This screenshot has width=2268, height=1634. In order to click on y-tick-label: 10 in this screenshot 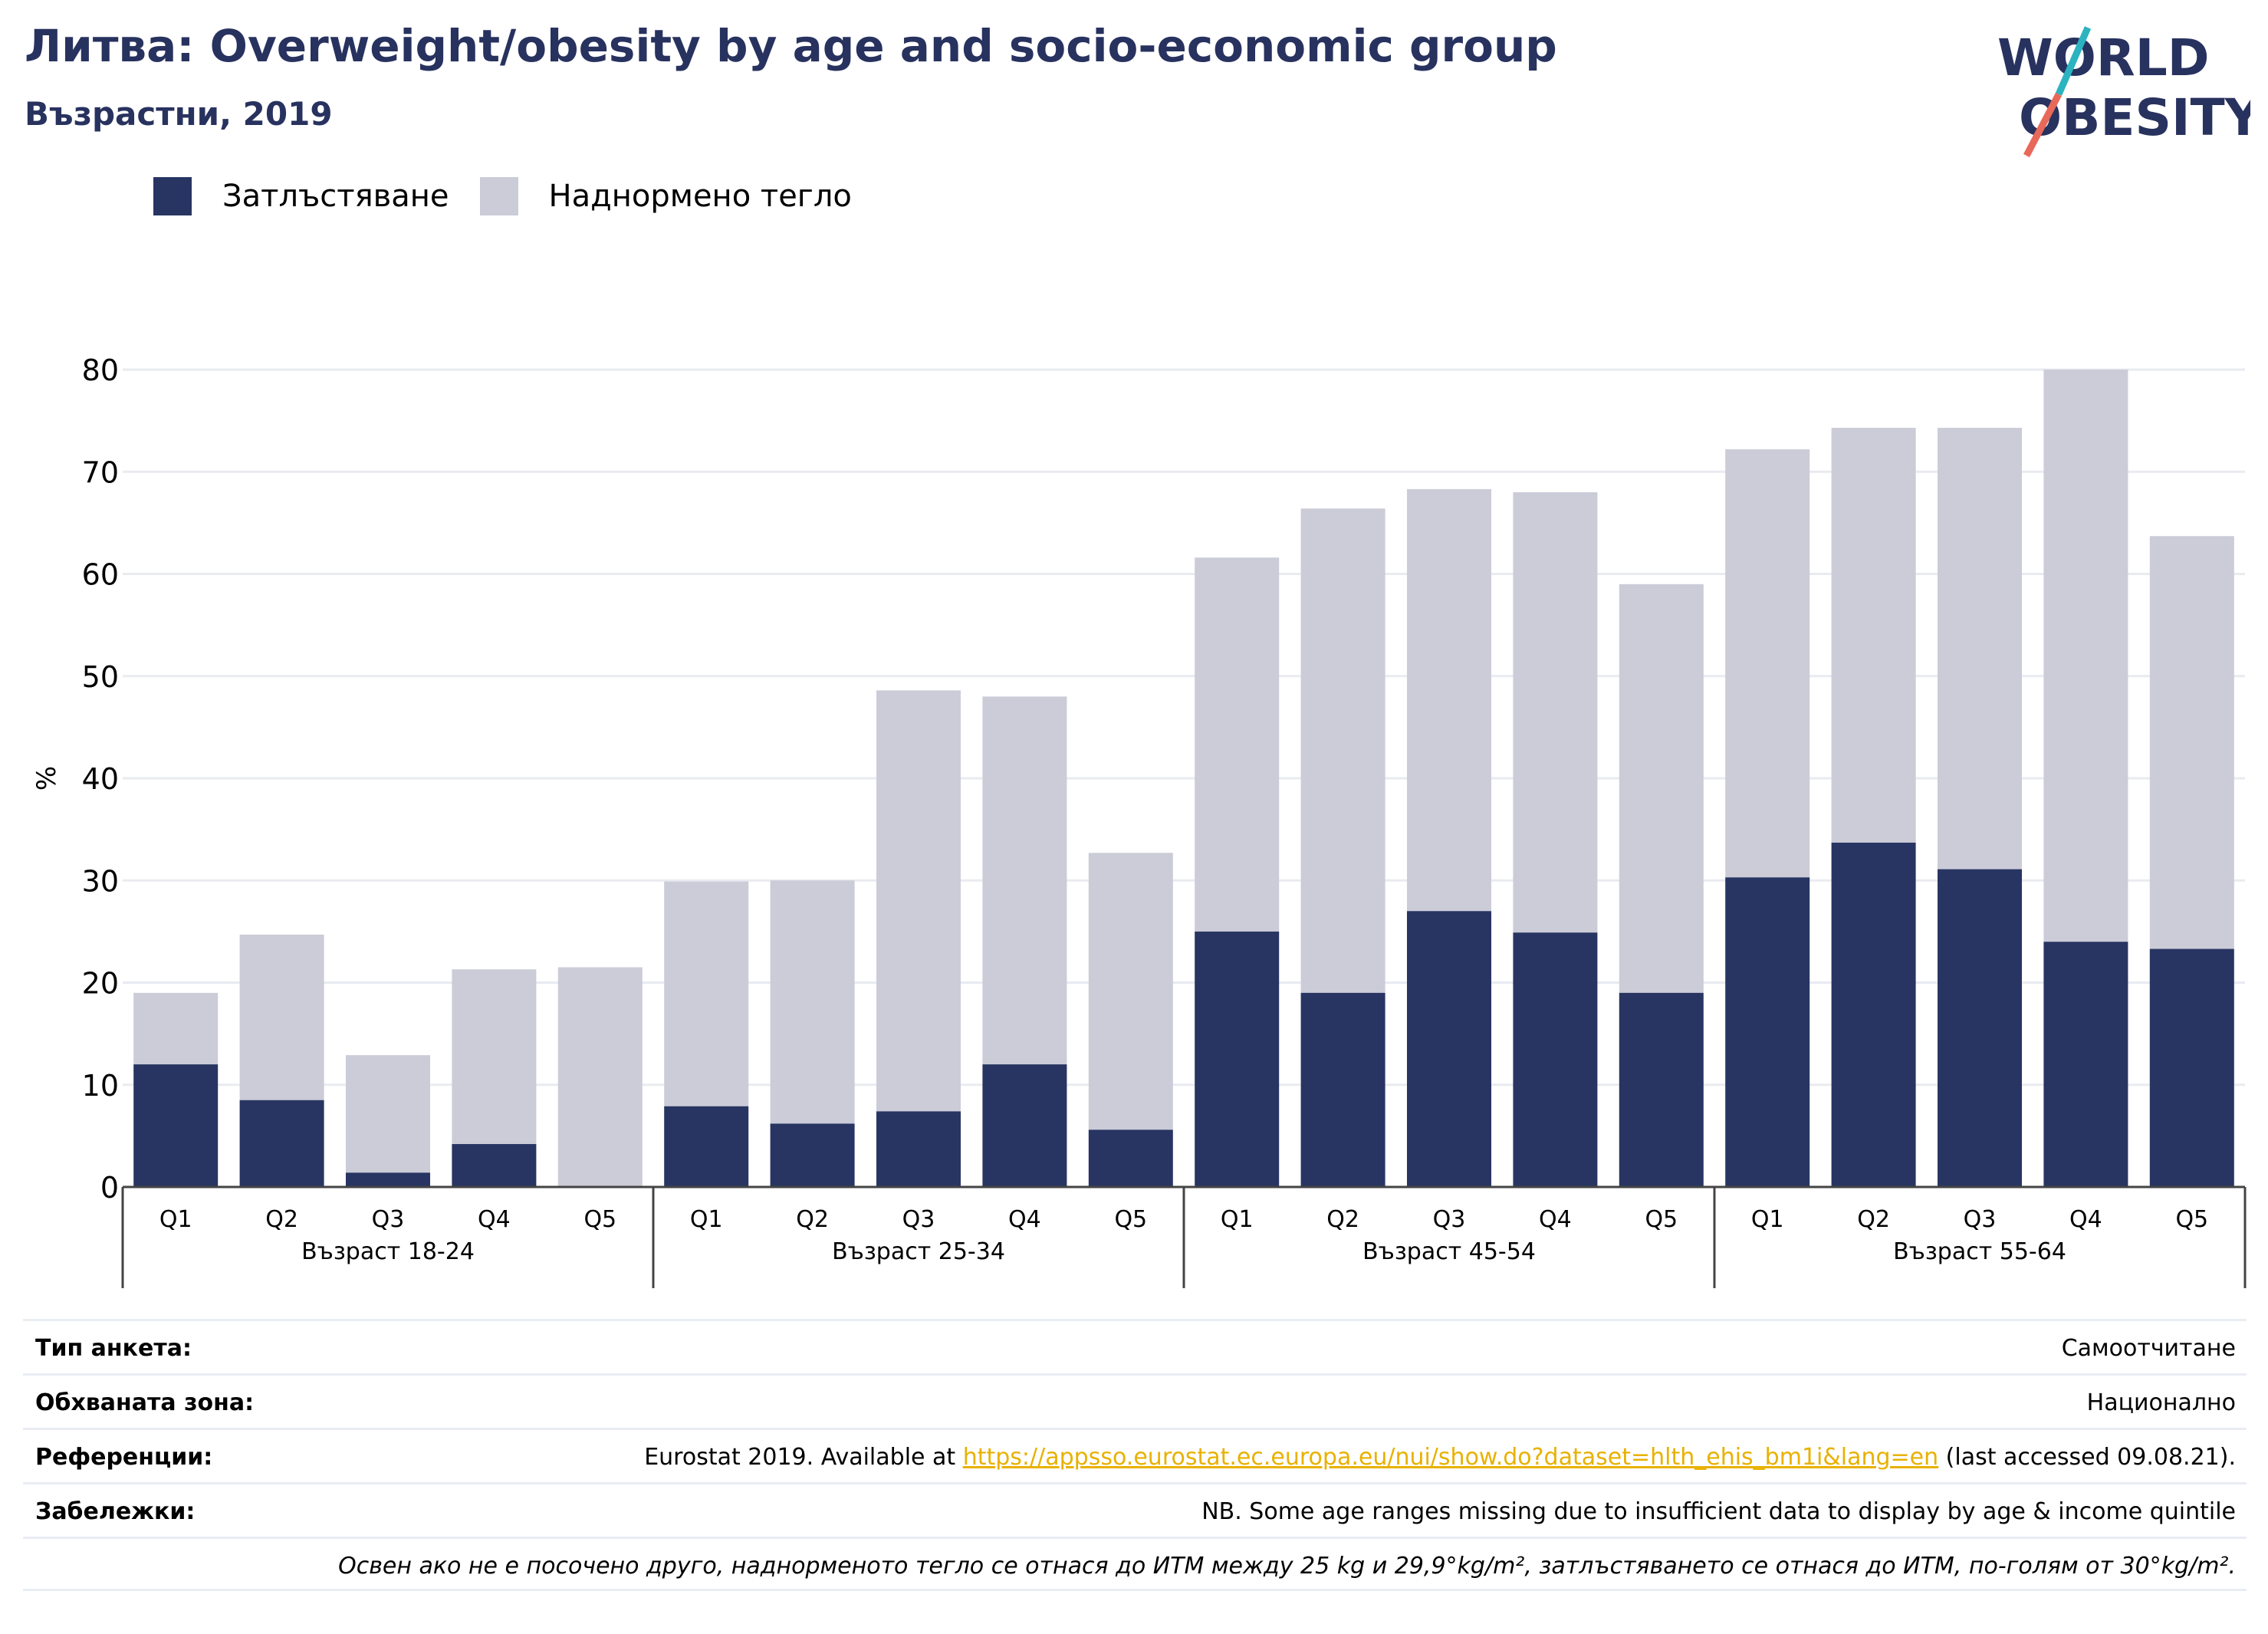, I will do `click(100, 1086)`.